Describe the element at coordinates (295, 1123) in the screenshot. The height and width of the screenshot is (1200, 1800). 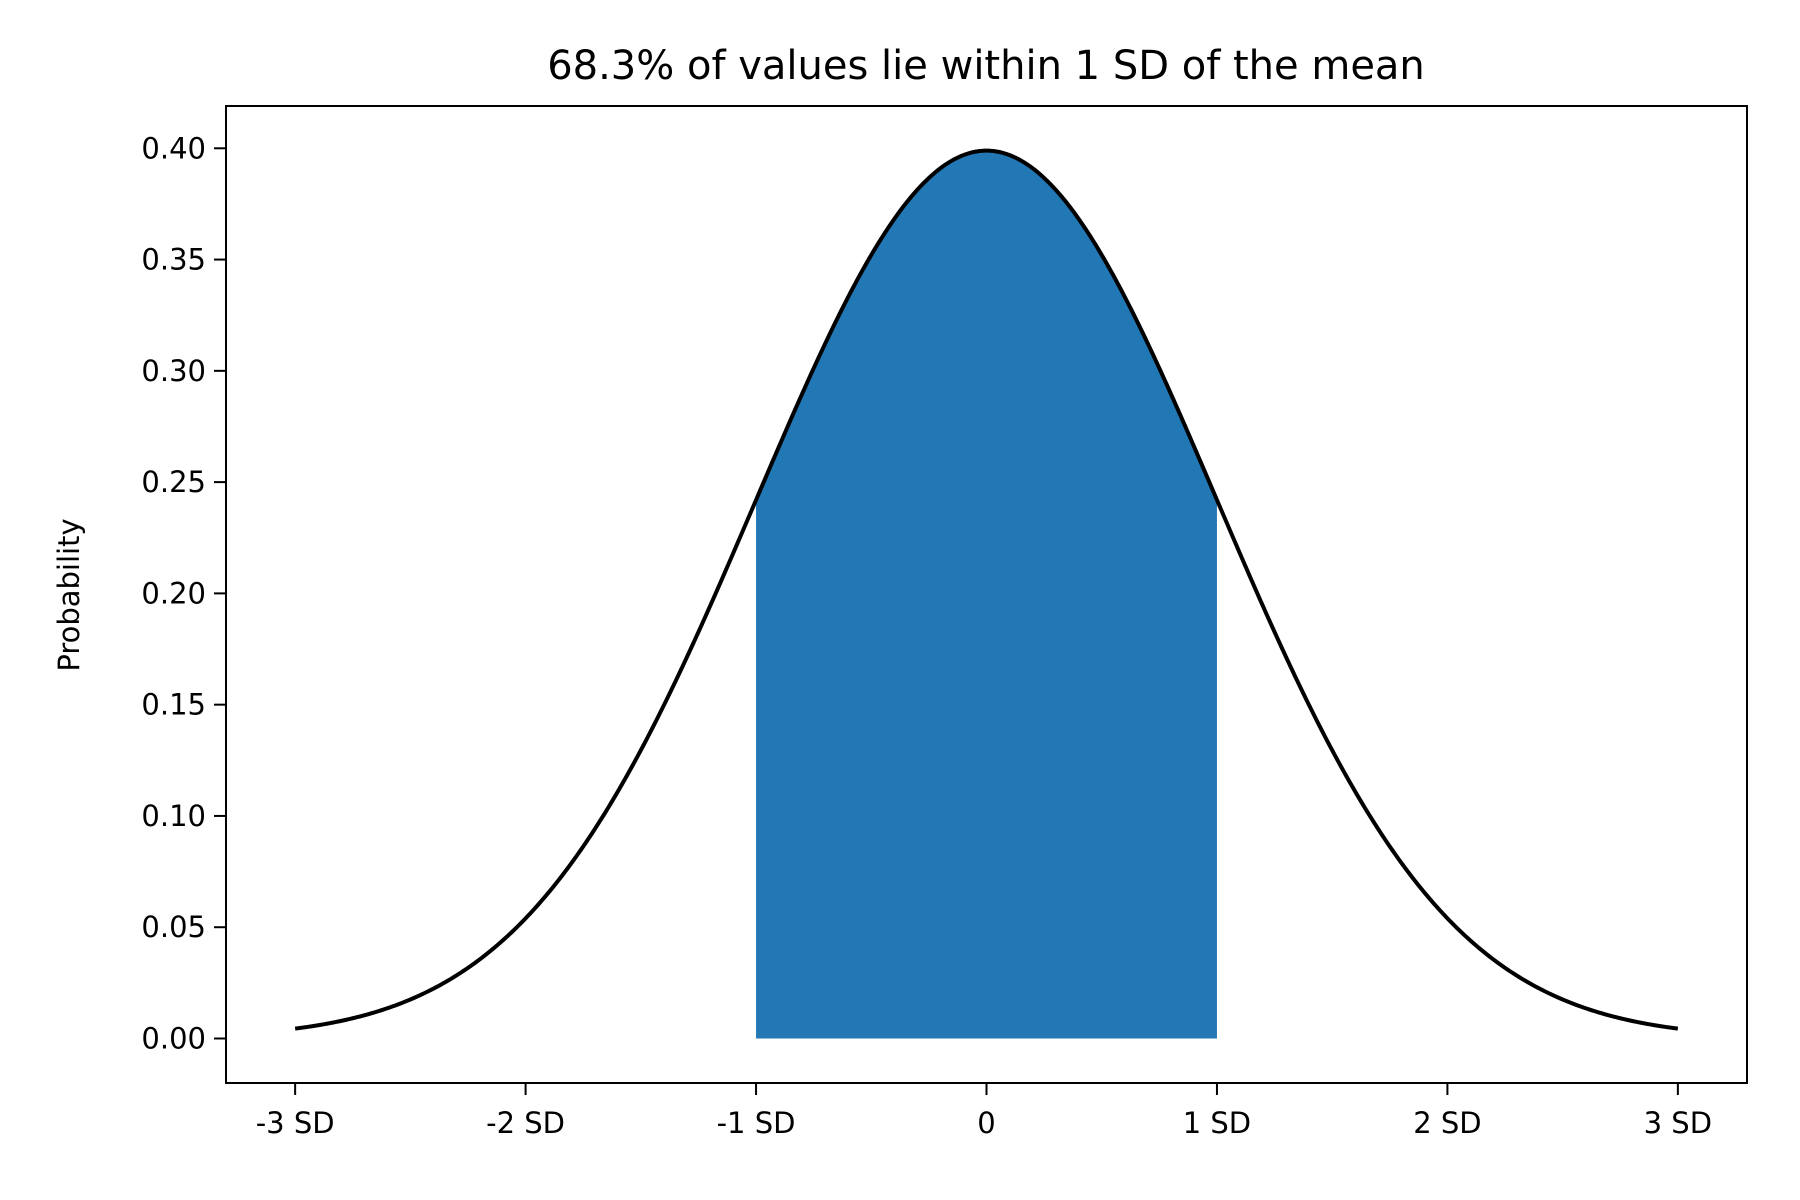
I see `x-tick-label: -3 SD` at that location.